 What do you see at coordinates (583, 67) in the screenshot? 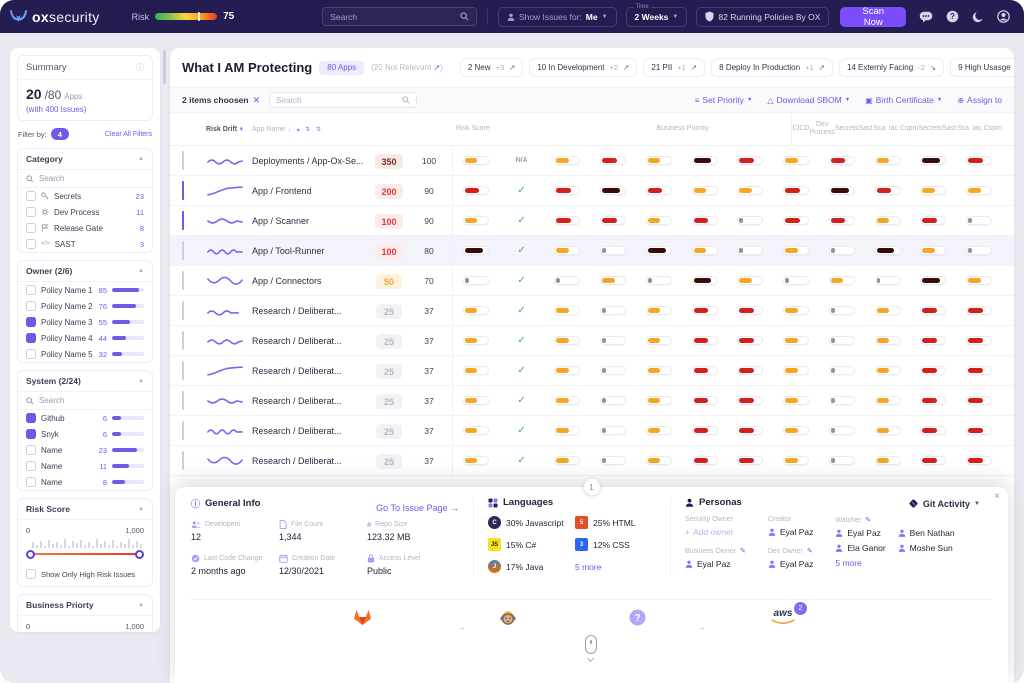
I see `stat-chip: 10 In Development +2 ↗` at bounding box center [583, 67].